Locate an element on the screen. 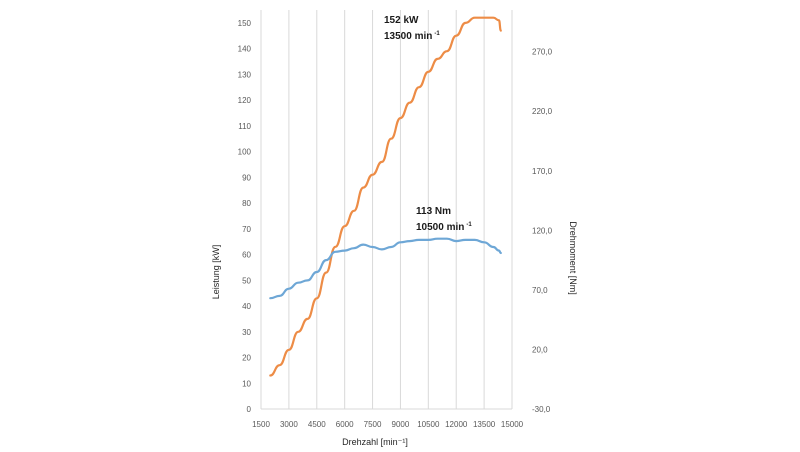  y2-tick-label: 20,0 is located at coordinates (540, 349).